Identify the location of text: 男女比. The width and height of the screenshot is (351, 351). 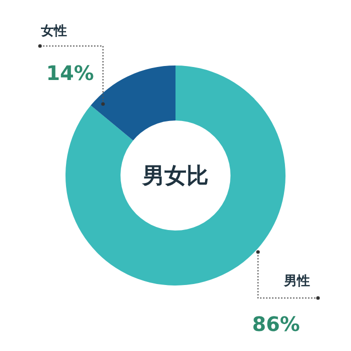
(175, 176).